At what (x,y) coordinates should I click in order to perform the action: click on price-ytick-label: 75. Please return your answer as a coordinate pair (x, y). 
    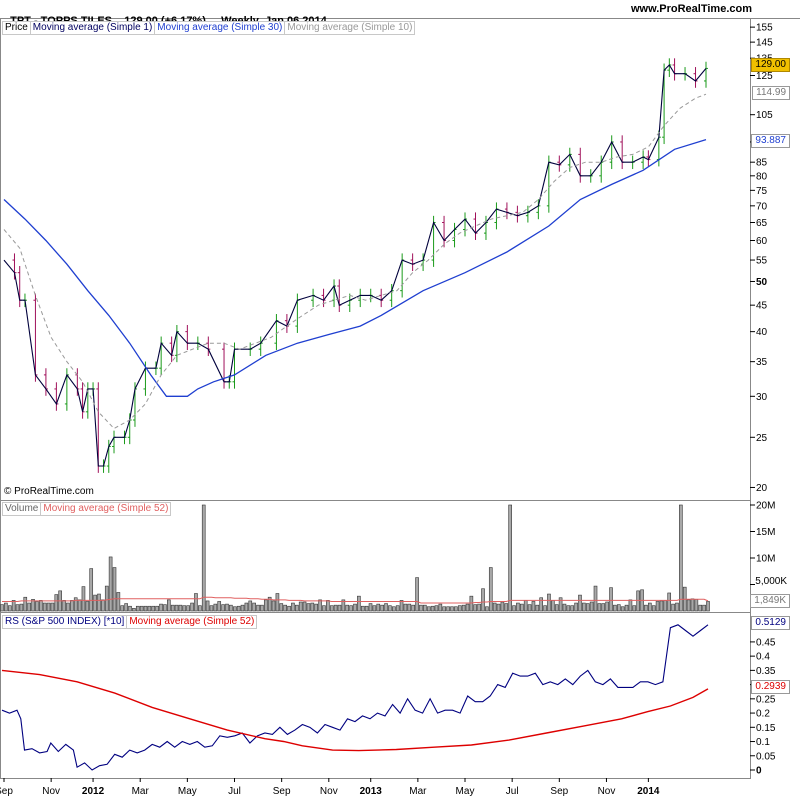
    Looking at the image, I should click on (762, 191).